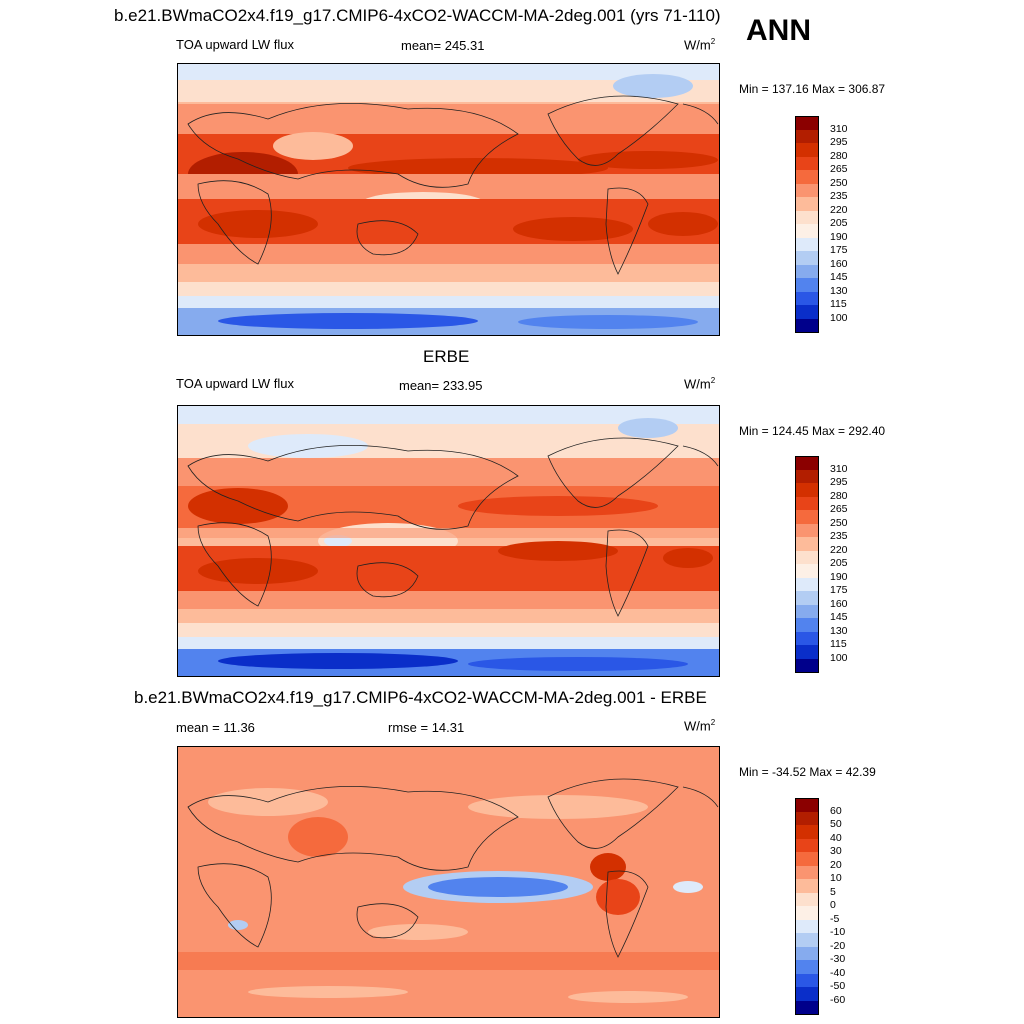 The image size is (1024, 1024). Describe the element at coordinates (836, 851) in the screenshot. I see `colorbar-level-label: 30` at that location.